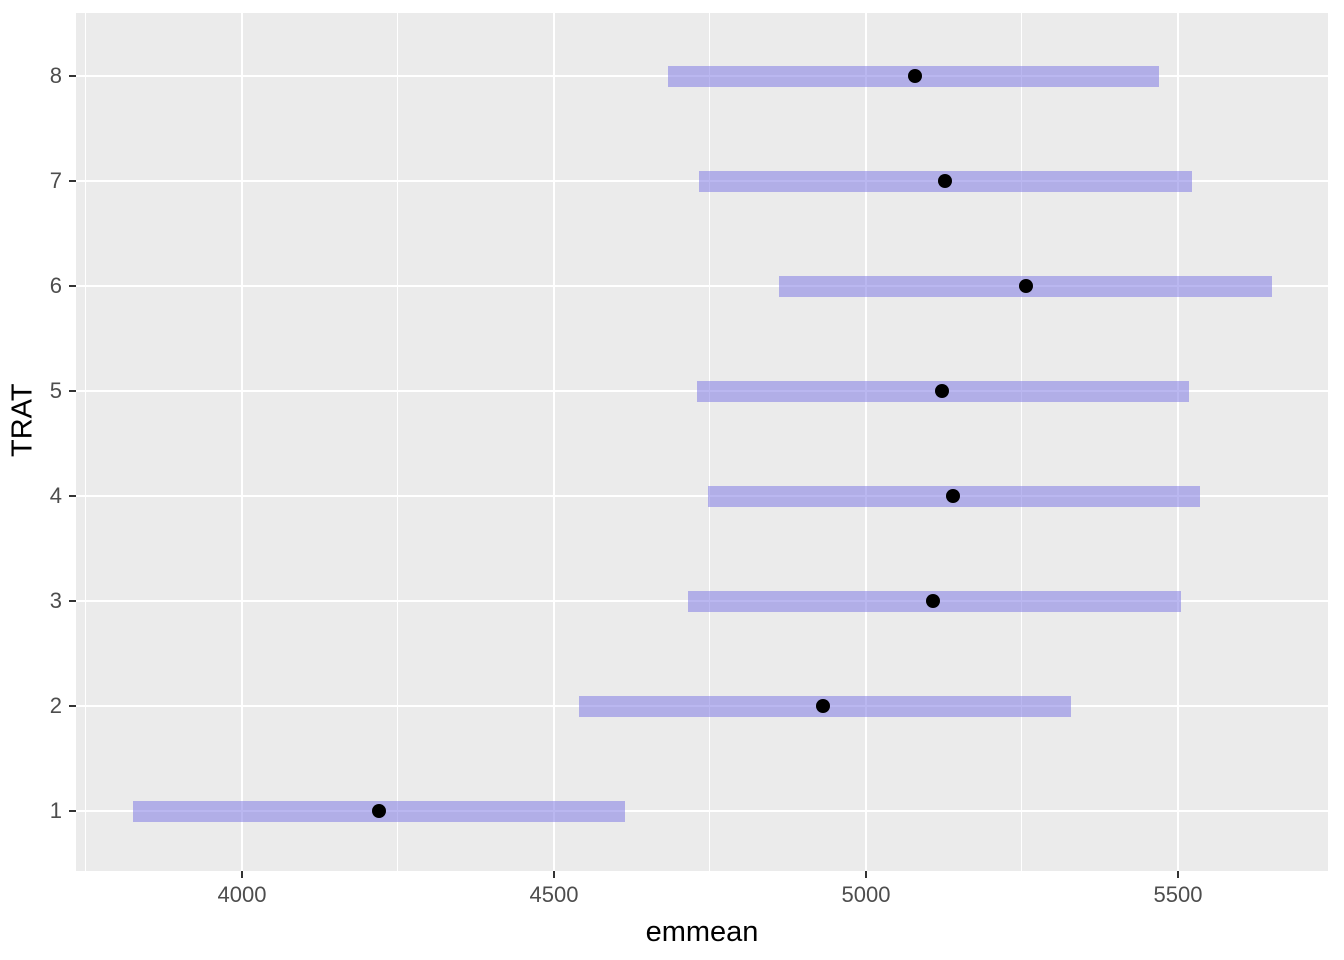 Image resolution: width=1344 pixels, height=960 pixels. What do you see at coordinates (22, 420) in the screenshot?
I see `y-axis-title: TRAT` at bounding box center [22, 420].